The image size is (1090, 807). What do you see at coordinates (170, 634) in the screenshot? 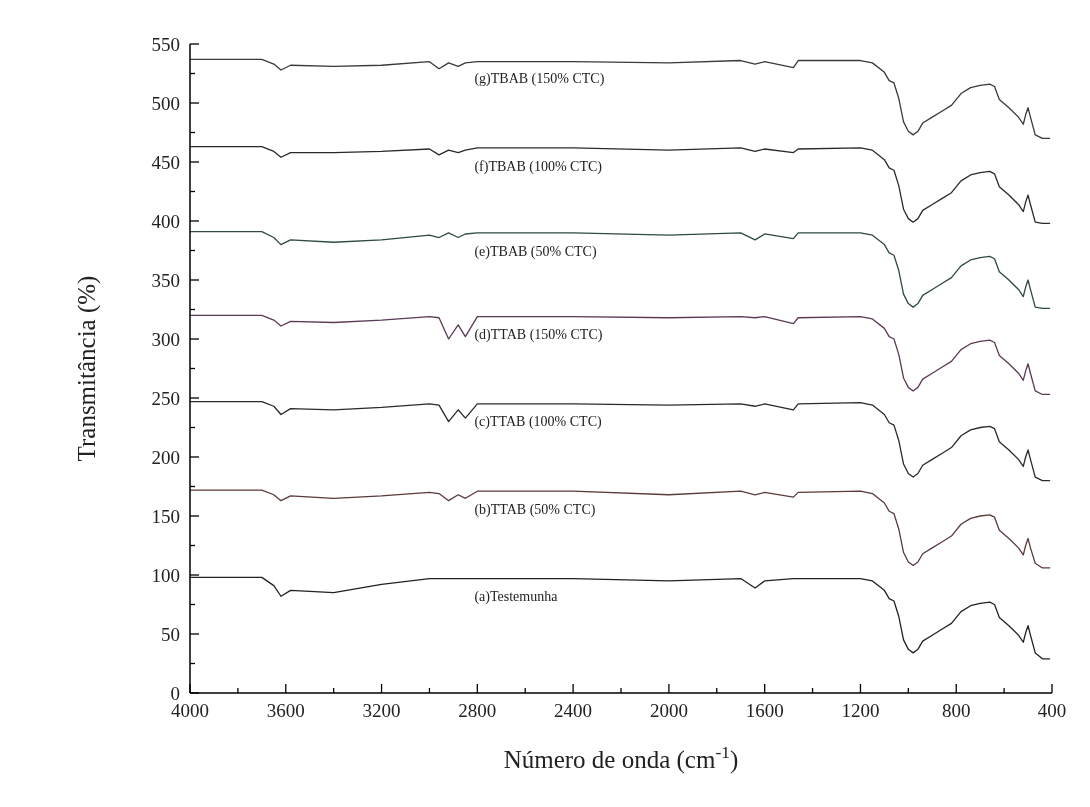
I see `y-tick-label: 50` at bounding box center [170, 634].